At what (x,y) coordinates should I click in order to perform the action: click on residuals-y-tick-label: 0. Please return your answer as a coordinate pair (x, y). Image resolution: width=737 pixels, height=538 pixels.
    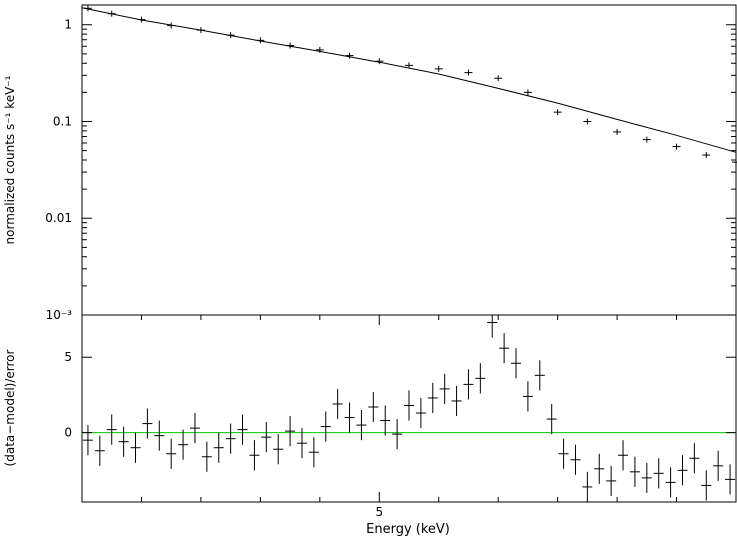
    Looking at the image, I should click on (68, 433).